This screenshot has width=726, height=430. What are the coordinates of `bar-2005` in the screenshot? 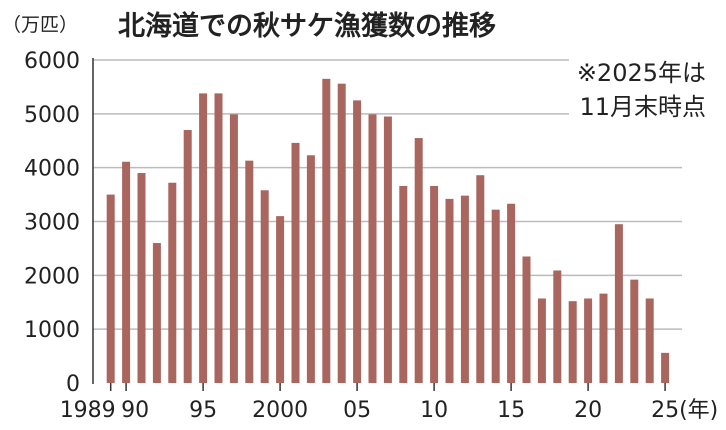 It's located at (357, 241).